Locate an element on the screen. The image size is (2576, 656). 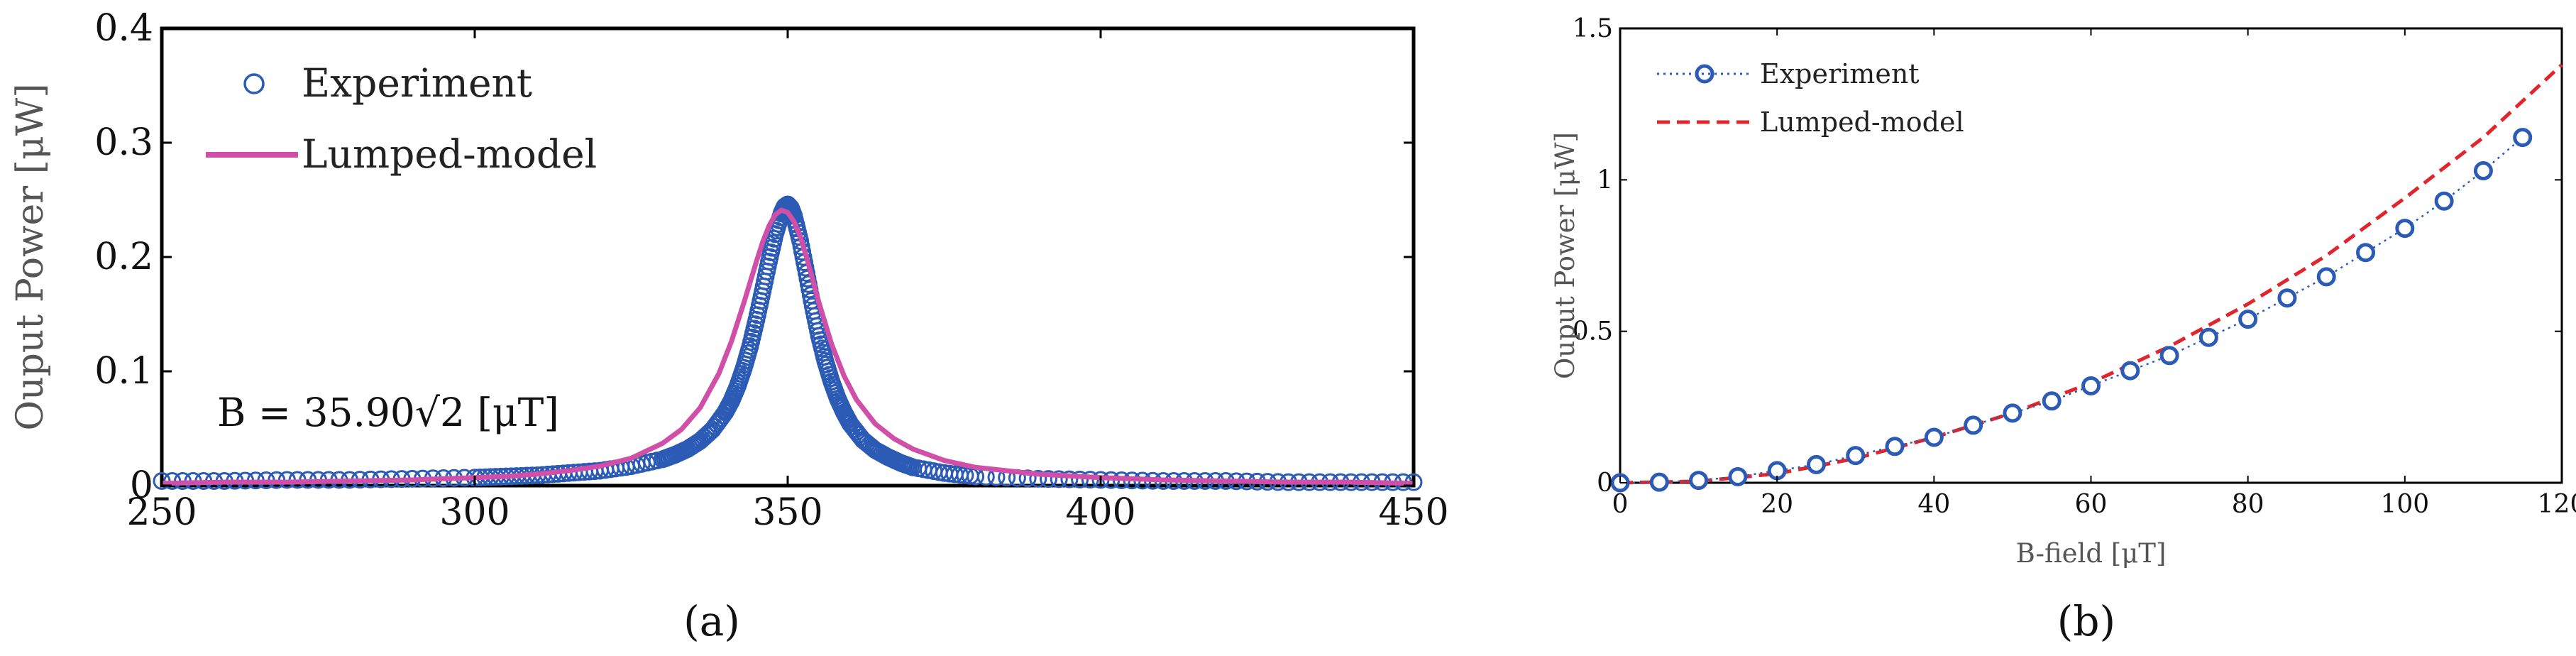
a-x-tick-label: 400 is located at coordinates (1100, 512).